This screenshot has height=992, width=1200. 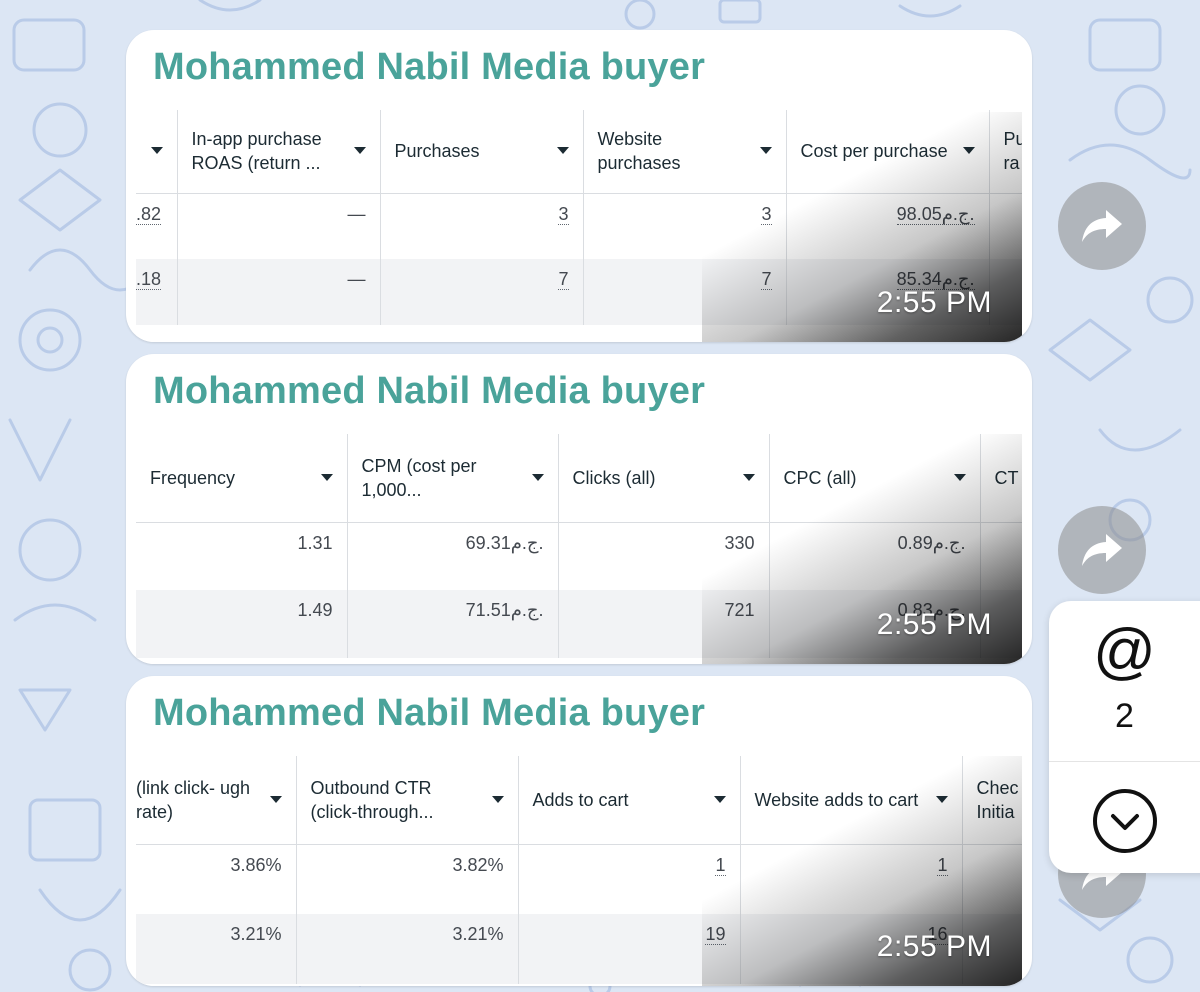 What do you see at coordinates (1124, 651) in the screenshot?
I see `at-sign-icon: @` at bounding box center [1124, 651].